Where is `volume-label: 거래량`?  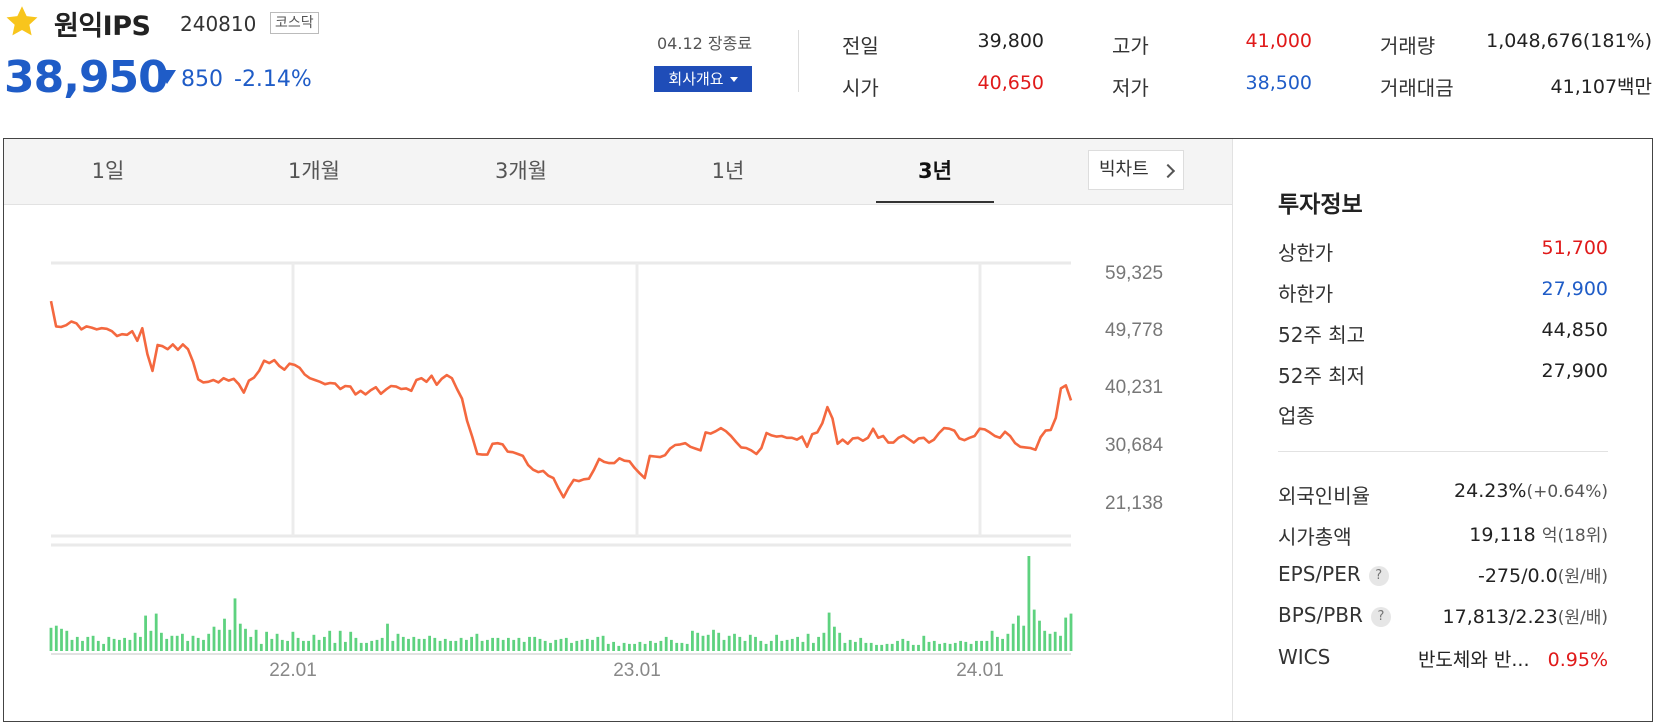
volume-label: 거래량 is located at coordinates (1408, 46).